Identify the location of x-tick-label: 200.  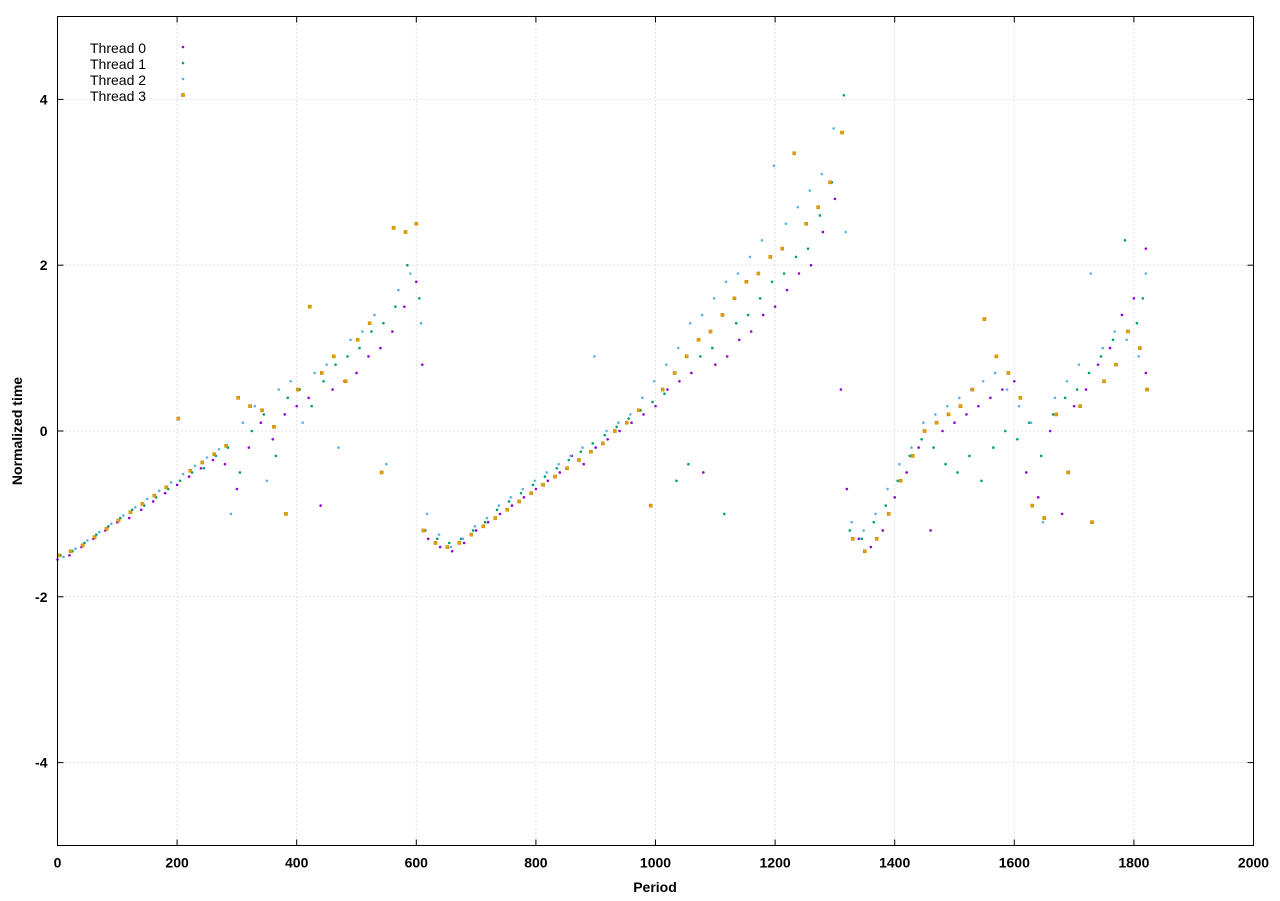
(177, 863).